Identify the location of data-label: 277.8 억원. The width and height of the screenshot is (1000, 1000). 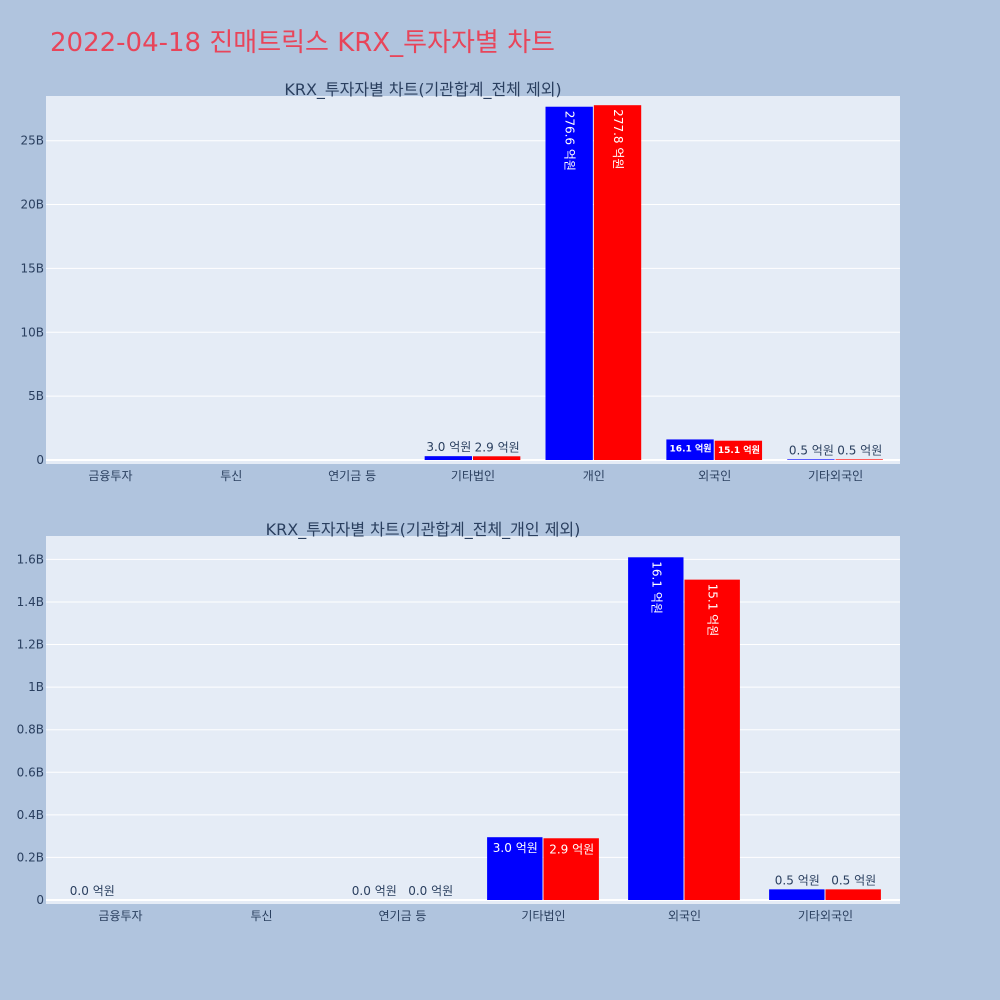
(618, 139).